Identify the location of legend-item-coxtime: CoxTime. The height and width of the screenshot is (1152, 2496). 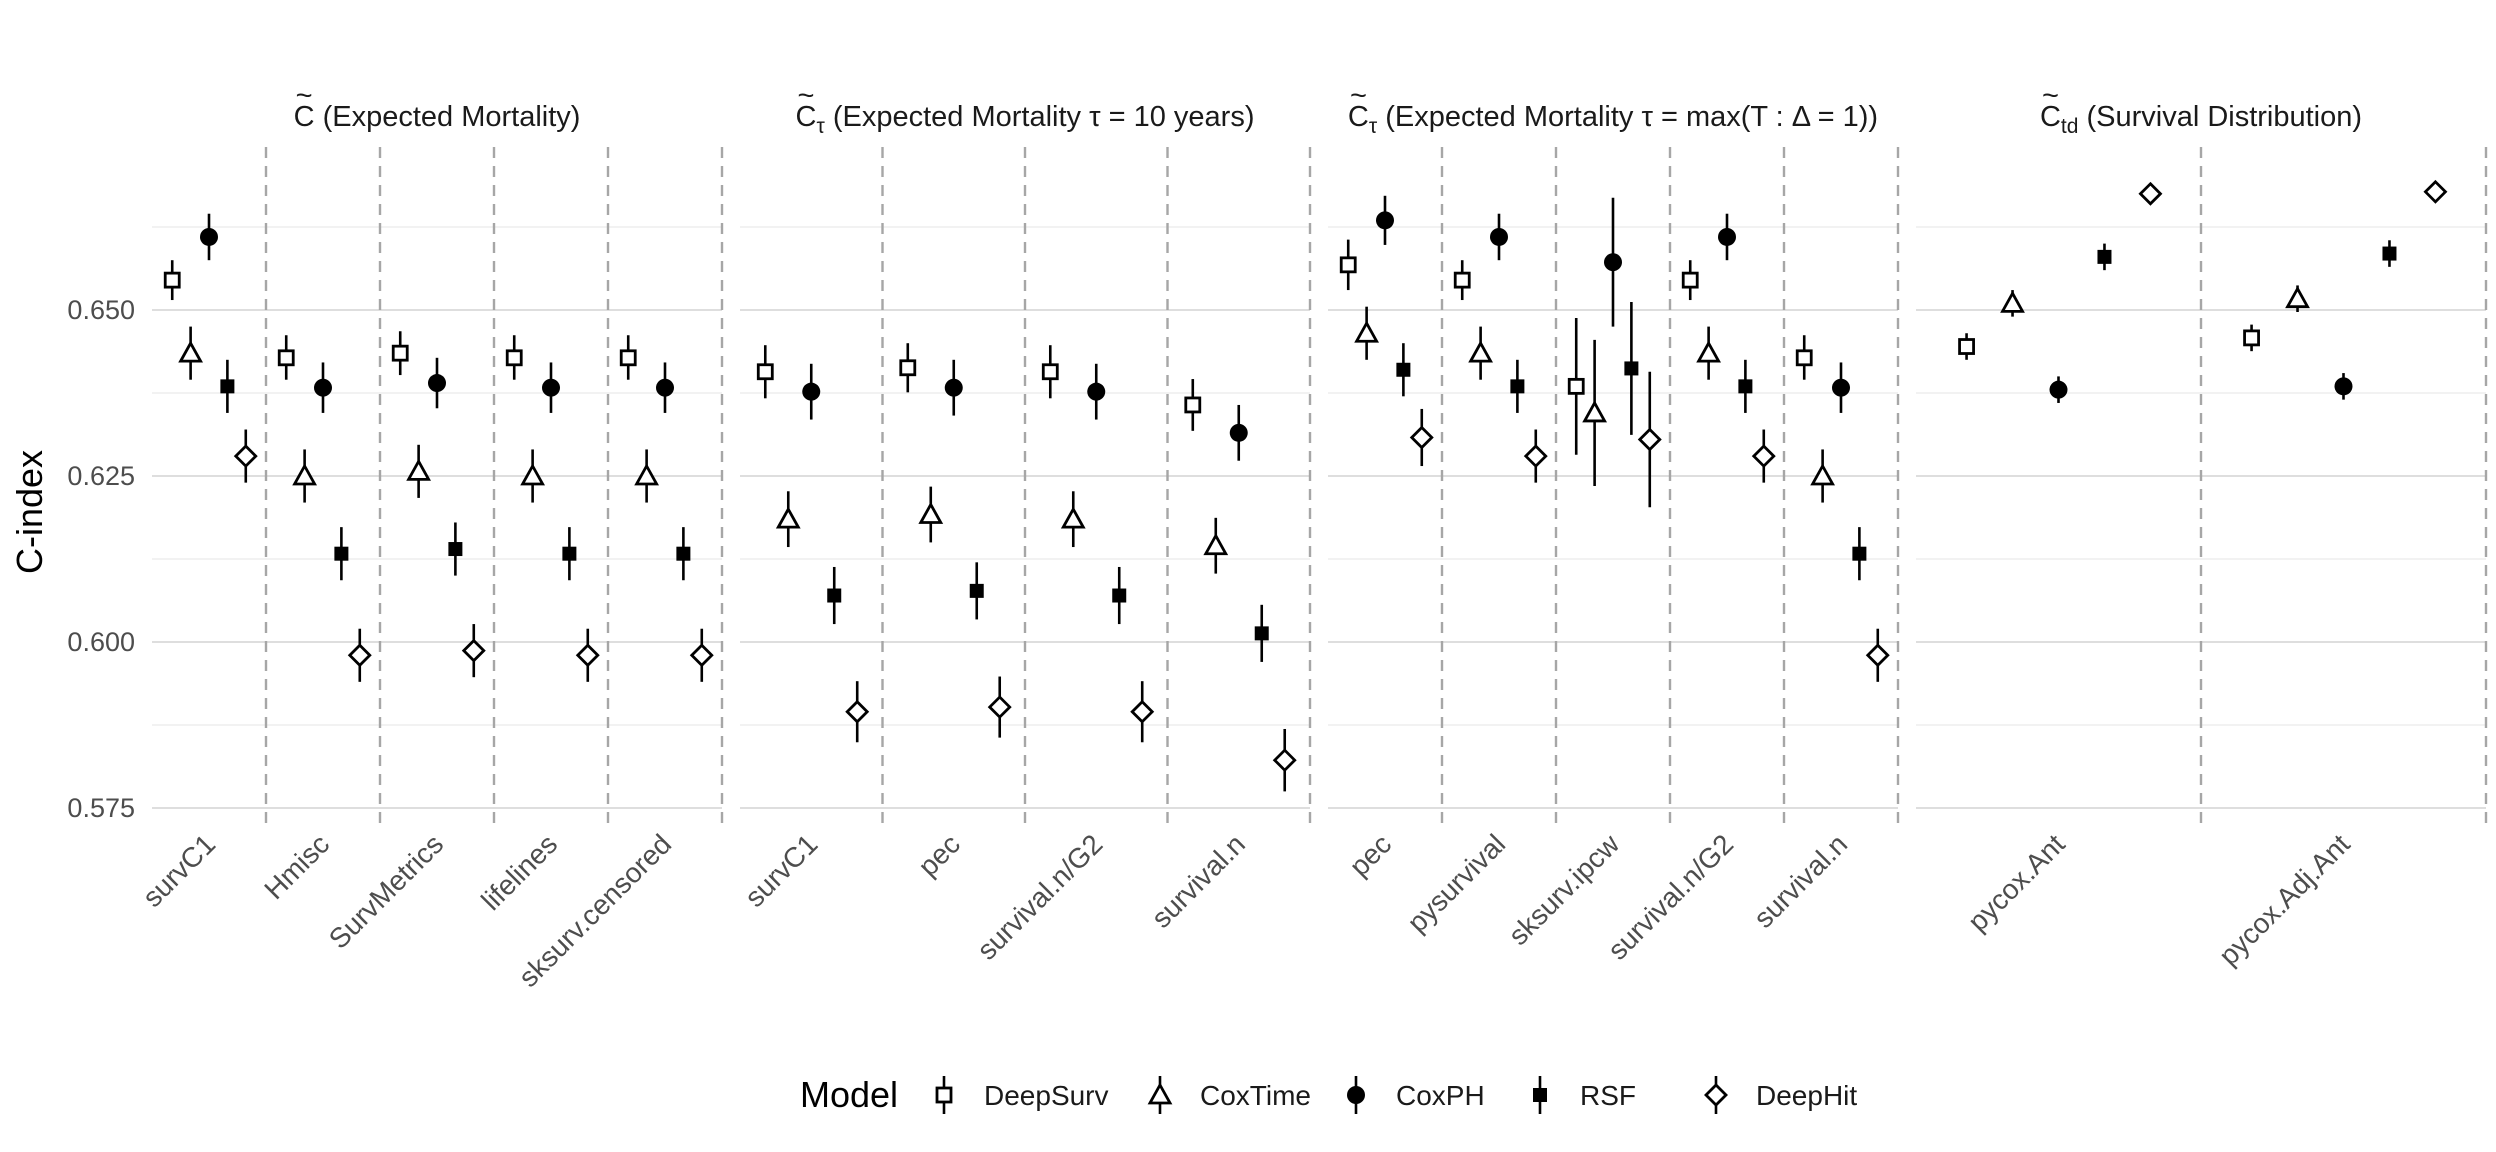
(1229, 1095).